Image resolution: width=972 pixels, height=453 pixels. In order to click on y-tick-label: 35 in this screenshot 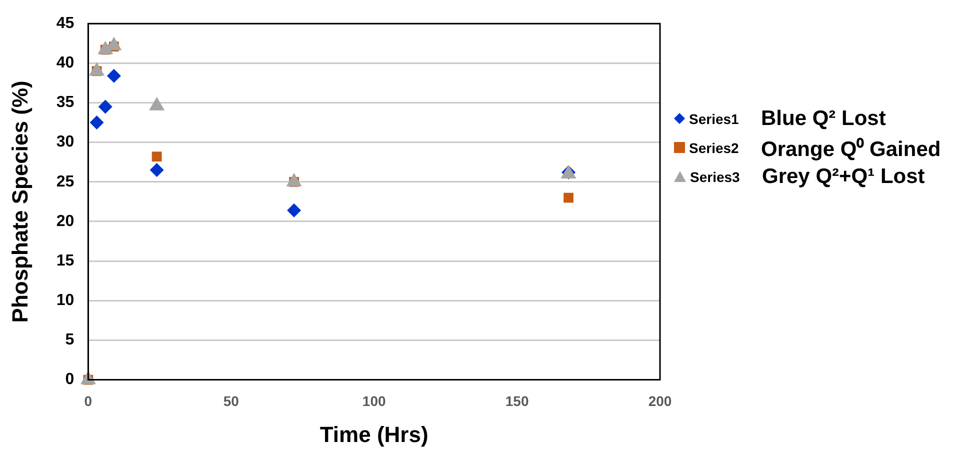, I will do `click(65, 103)`.